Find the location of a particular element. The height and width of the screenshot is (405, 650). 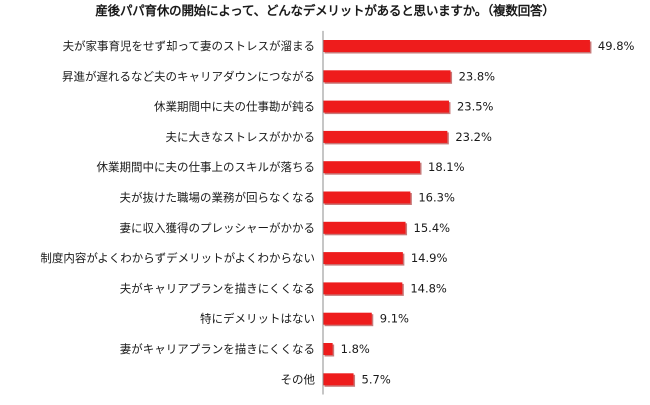

category-label: 夫に大きなストレスがかかる is located at coordinates (241, 137).